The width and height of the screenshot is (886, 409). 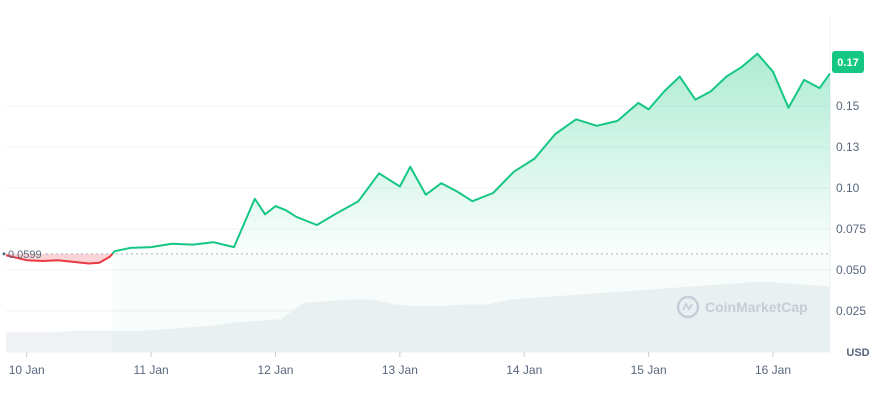 I want to click on y-tick-label: 0.050, so click(x=851, y=270).